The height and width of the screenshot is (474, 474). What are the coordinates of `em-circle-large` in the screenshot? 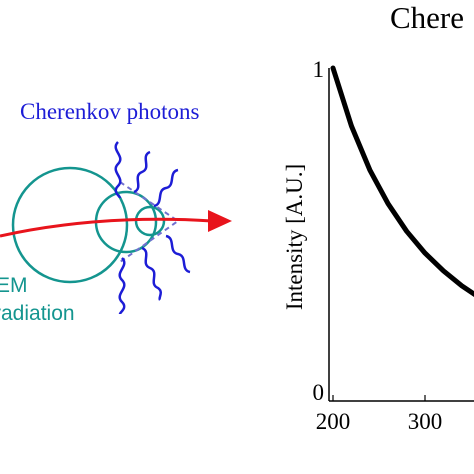 It's located at (70, 225).